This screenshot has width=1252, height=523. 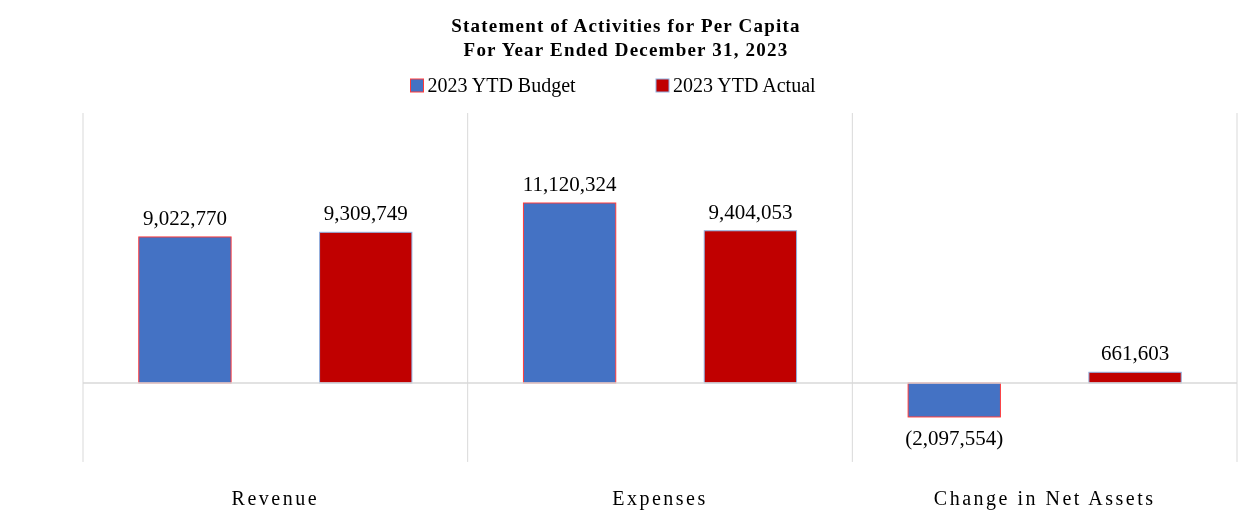 What do you see at coordinates (954, 437) in the screenshot?
I see `data-label: (2,097,554)` at bounding box center [954, 437].